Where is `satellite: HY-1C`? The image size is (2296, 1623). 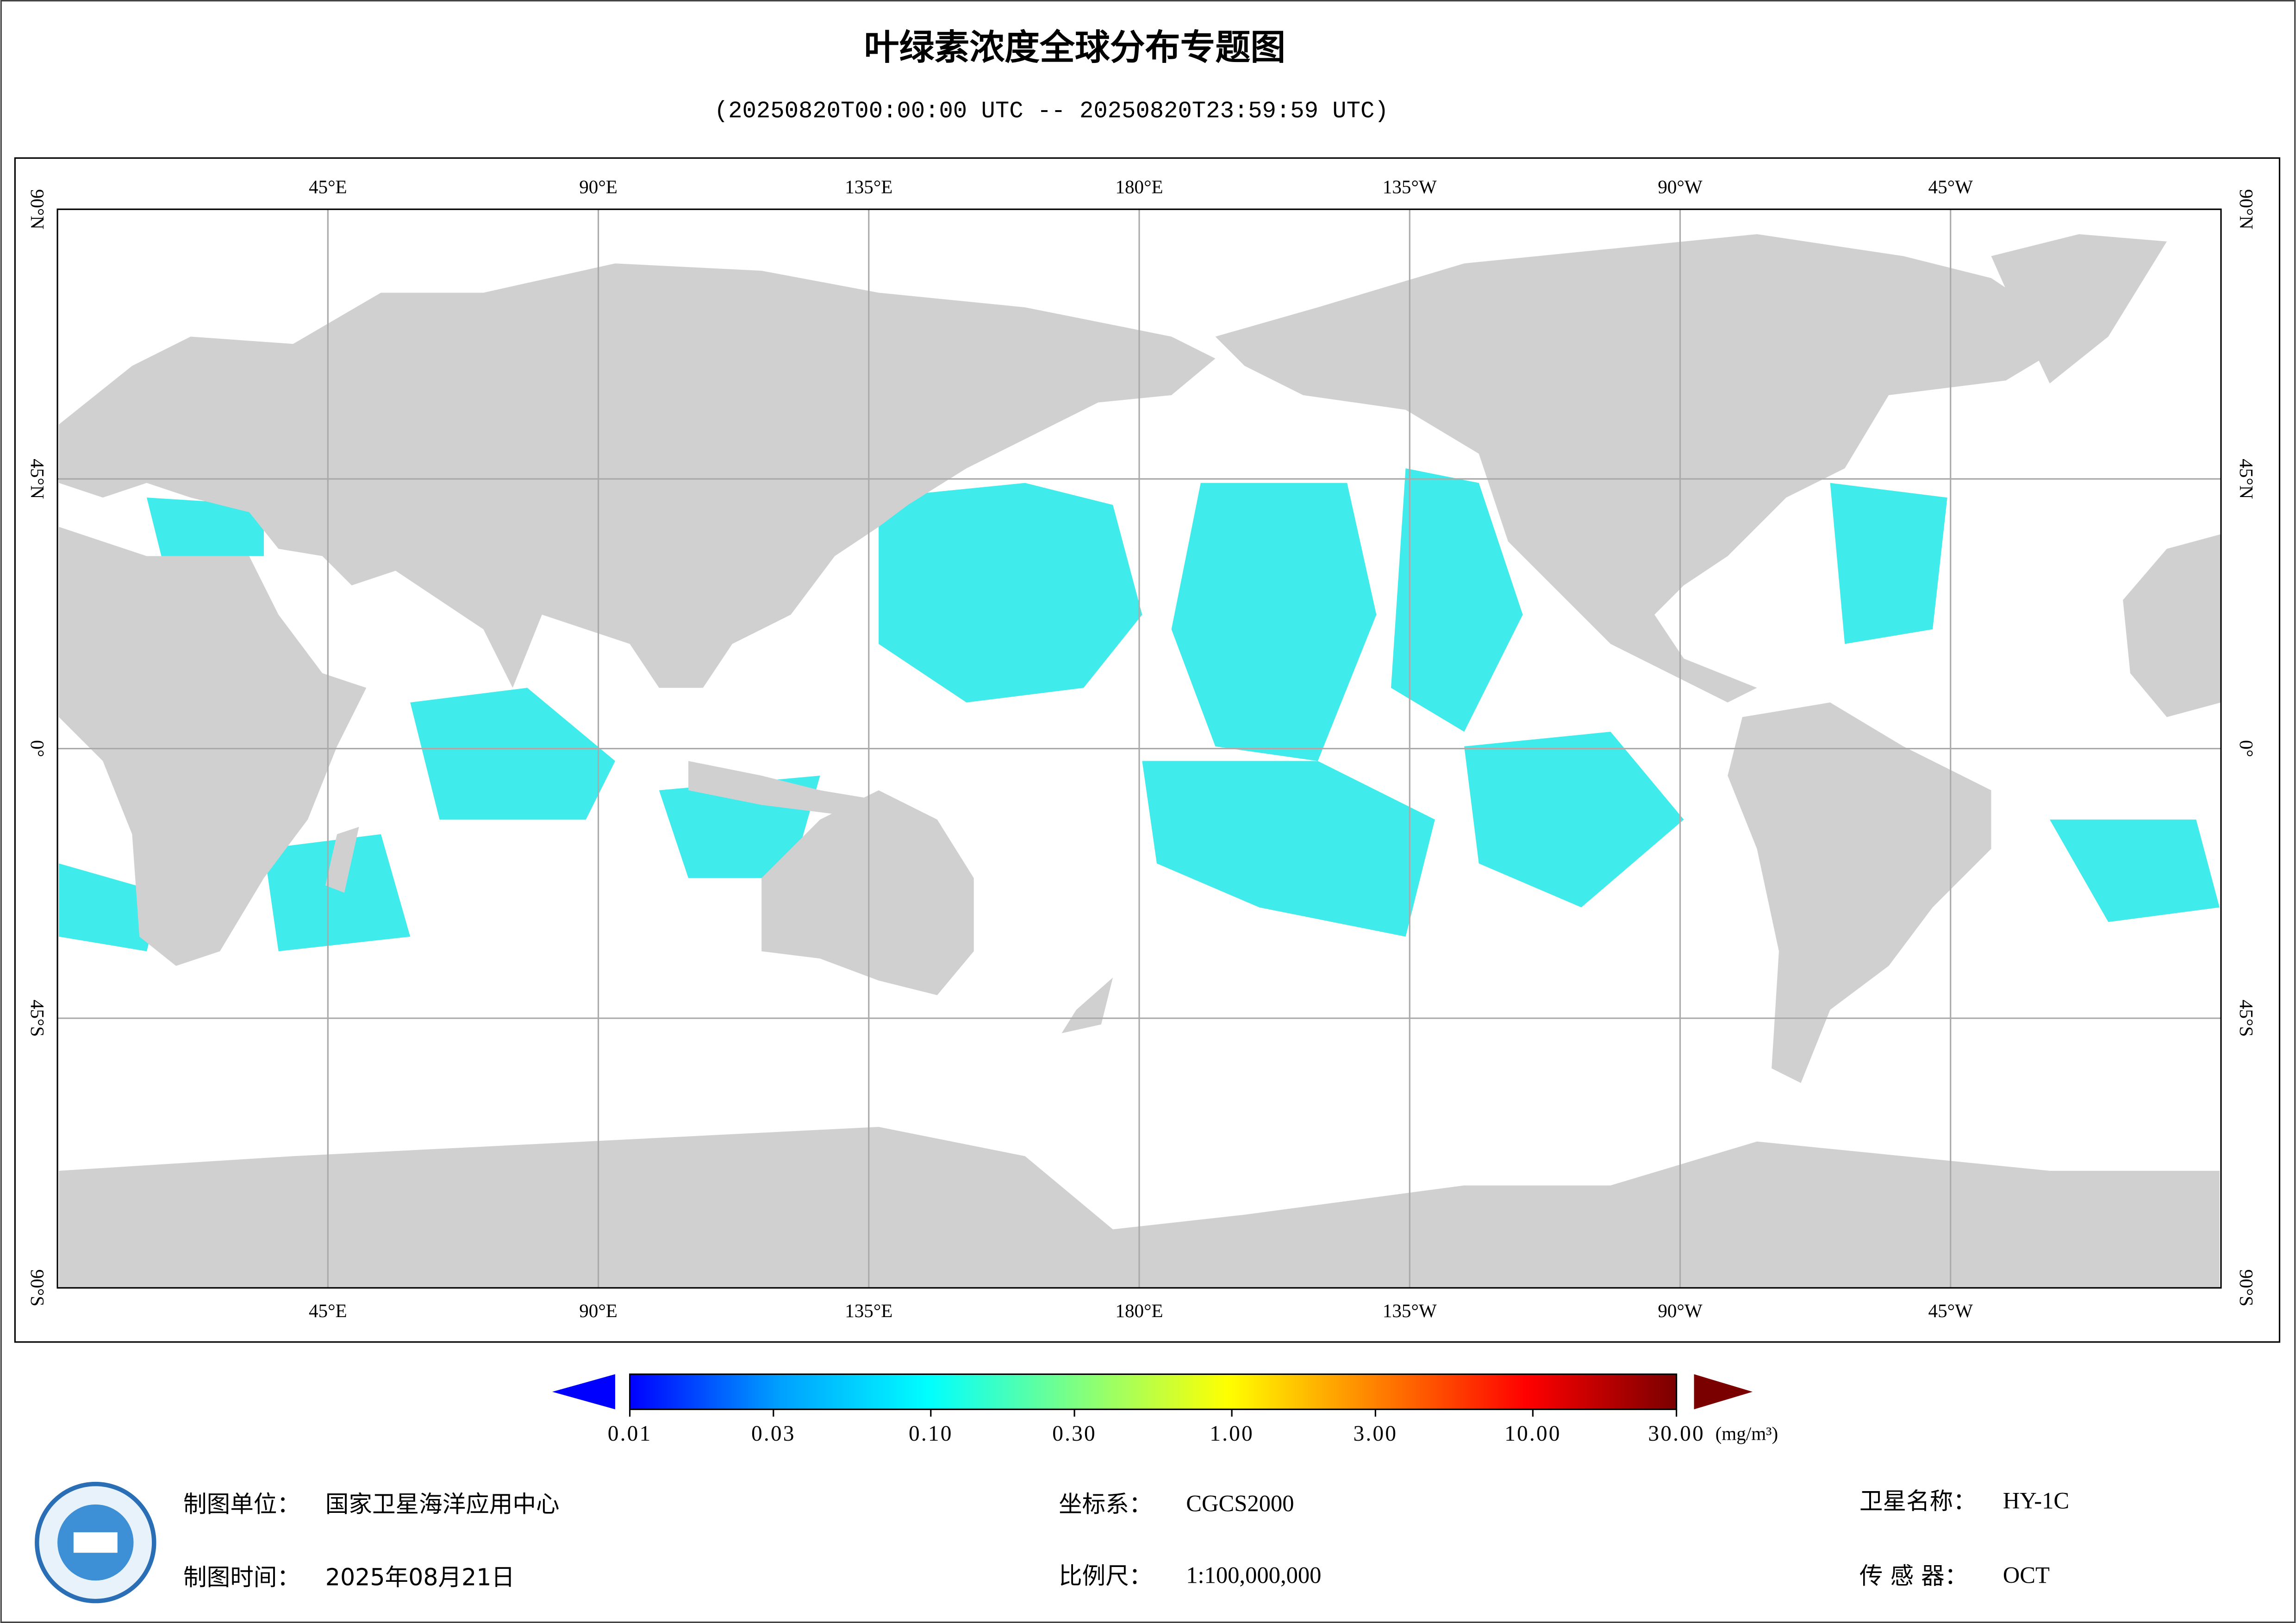
satellite: HY-1C is located at coordinates (2036, 1500).